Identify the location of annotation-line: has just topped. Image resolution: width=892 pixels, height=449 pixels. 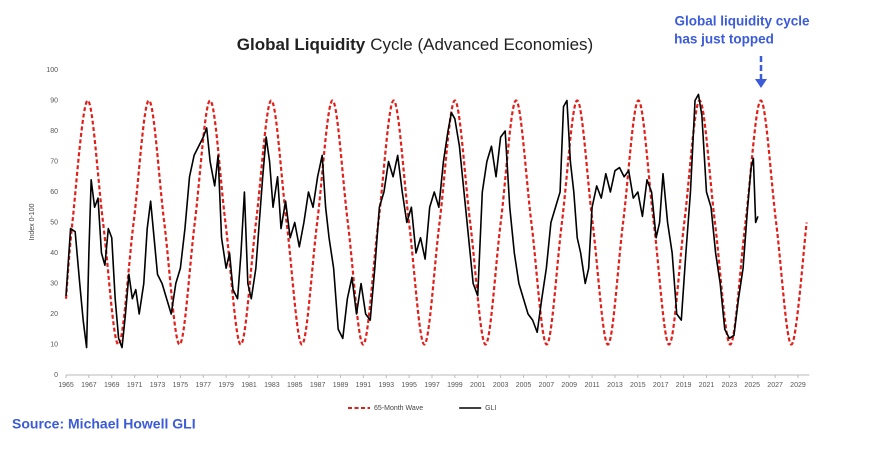
(724, 39).